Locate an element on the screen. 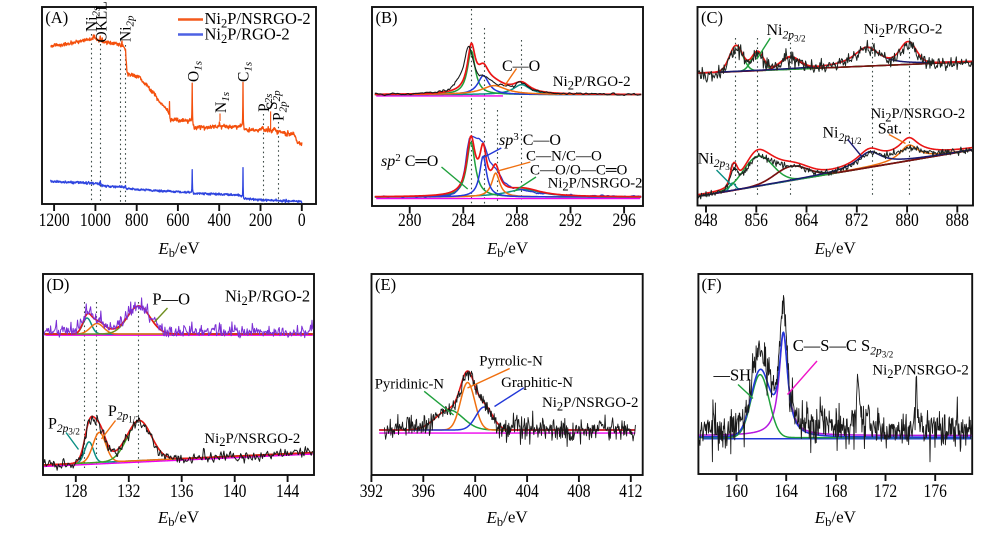  svg-text: sp3 C—O is located at coordinates (530, 140).